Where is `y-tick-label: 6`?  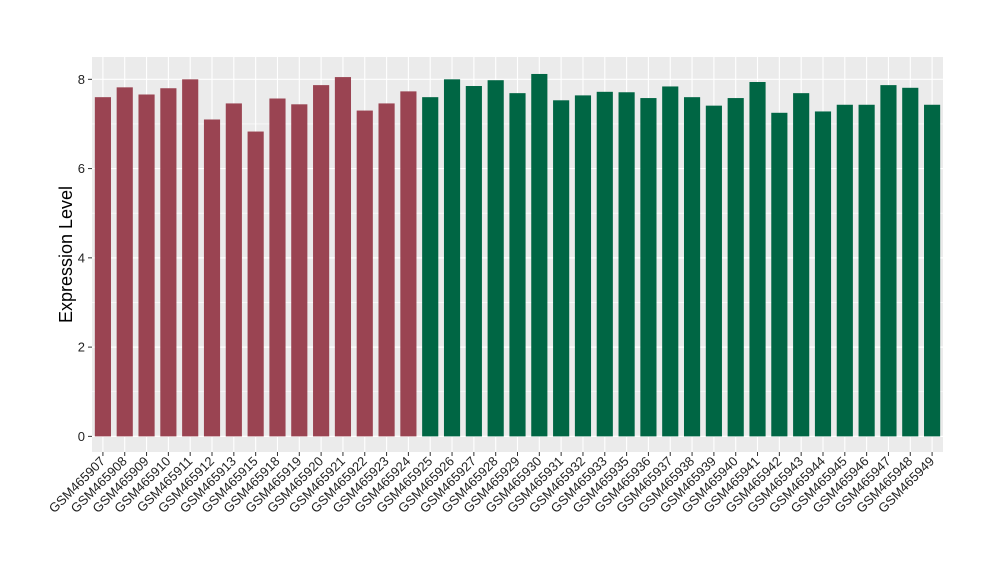 y-tick-label: 6 is located at coordinates (81, 168).